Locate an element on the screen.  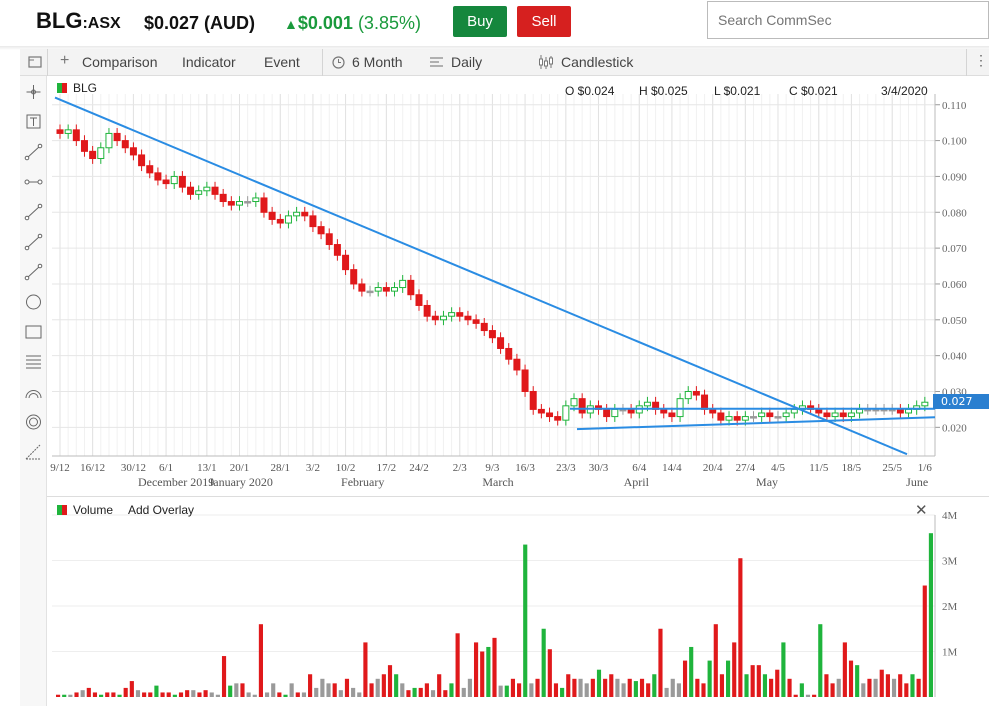
drawing-toolbar is located at coordinates (33, 391).